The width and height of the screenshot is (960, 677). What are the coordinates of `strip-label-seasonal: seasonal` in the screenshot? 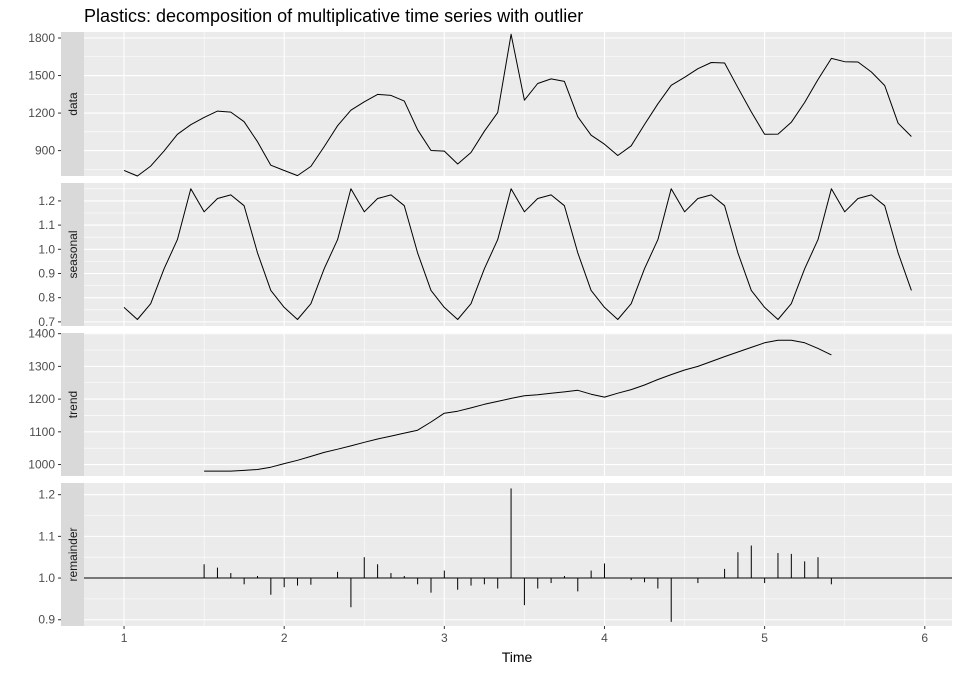 It's located at (73, 254).